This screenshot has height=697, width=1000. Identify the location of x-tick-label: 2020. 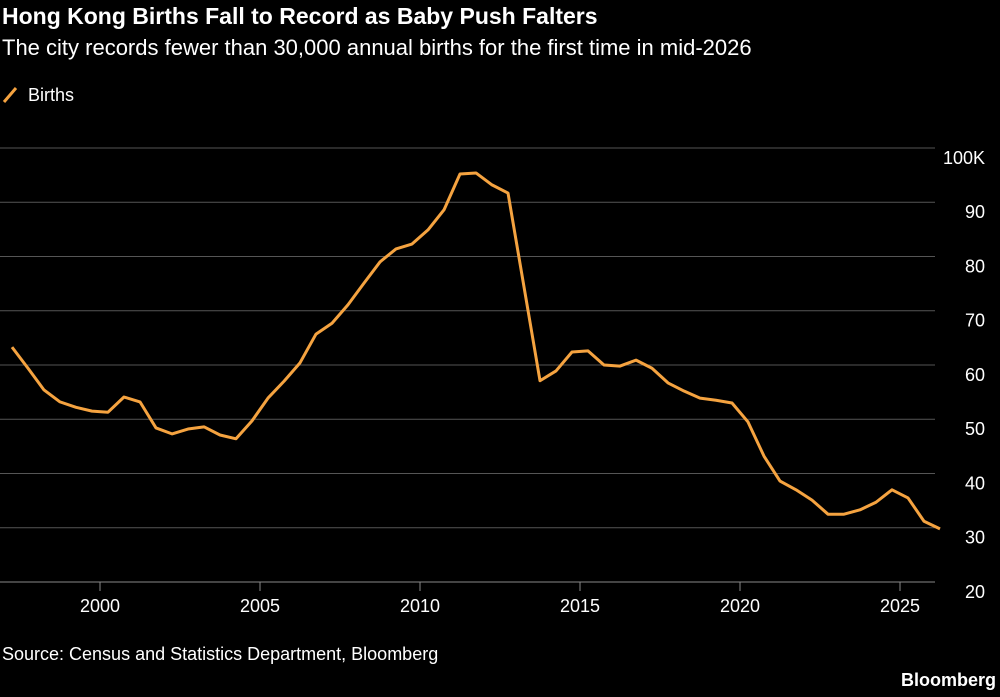
(740, 606).